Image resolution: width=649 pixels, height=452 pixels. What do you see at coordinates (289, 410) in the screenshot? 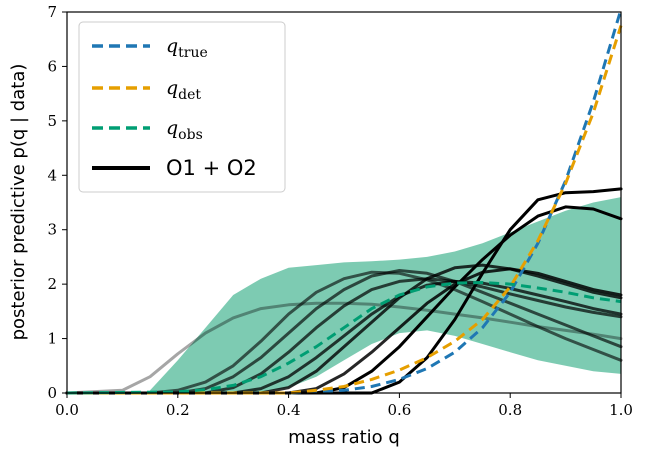
I see `x-tick-label: 0.4` at bounding box center [289, 410].